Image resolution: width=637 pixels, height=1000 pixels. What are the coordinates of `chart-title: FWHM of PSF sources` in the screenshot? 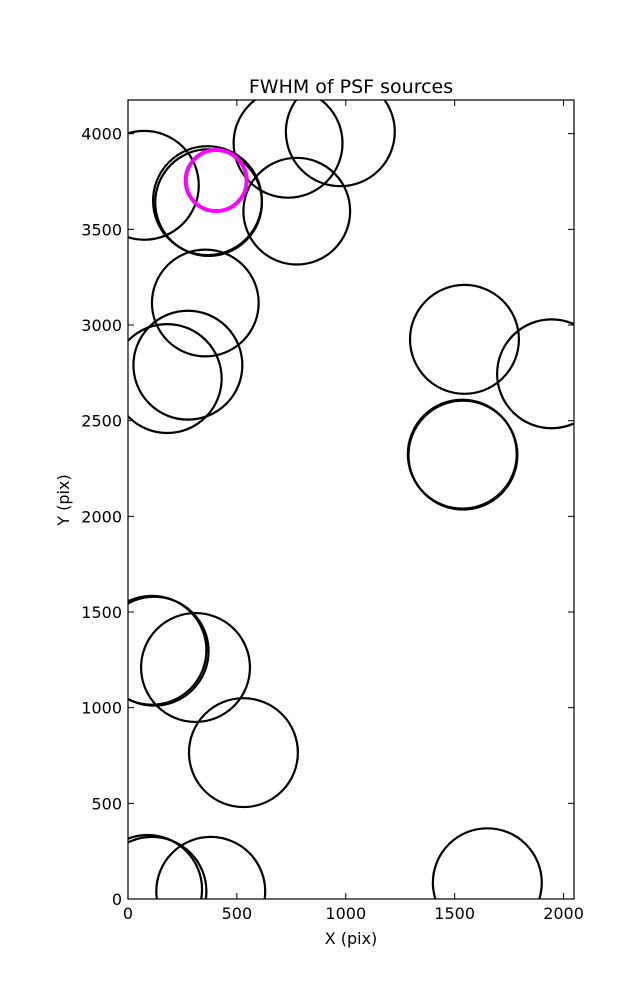 It's located at (351, 87).